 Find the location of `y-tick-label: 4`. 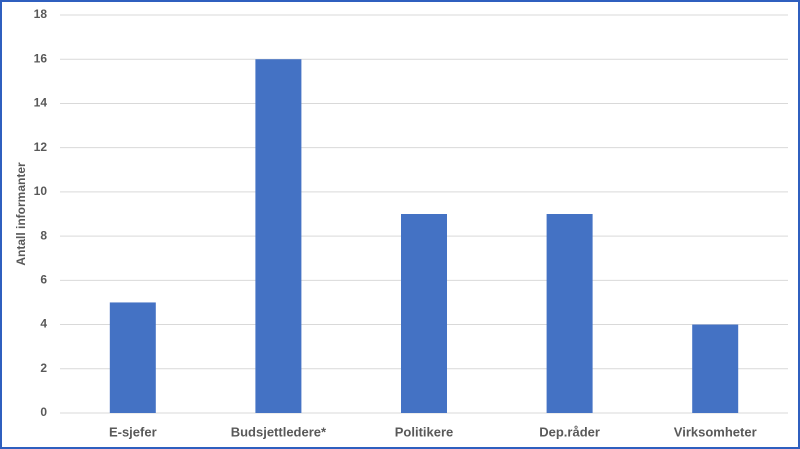

y-tick-label: 4 is located at coordinates (43, 324).